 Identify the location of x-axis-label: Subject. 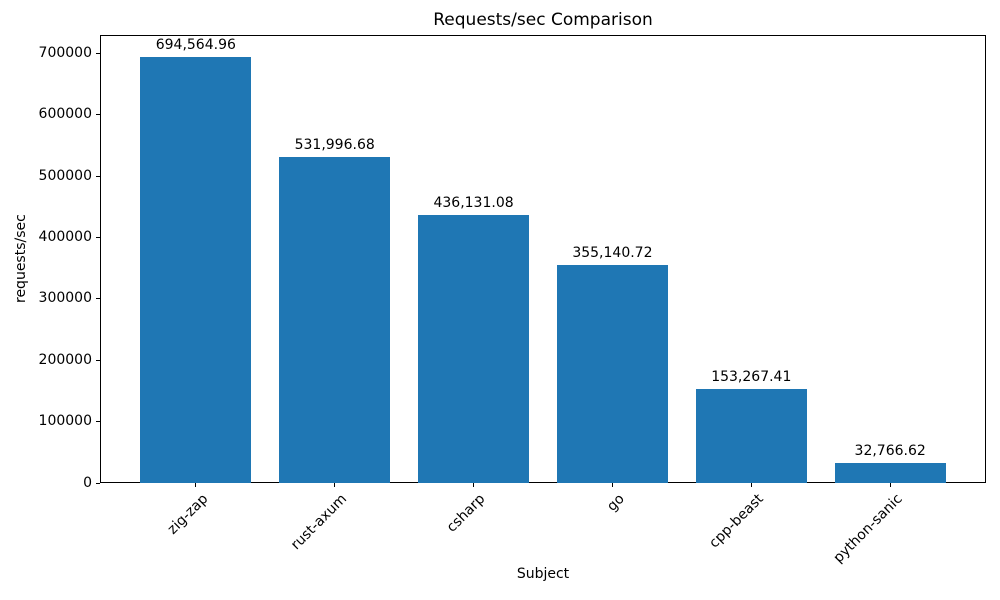
(543, 574).